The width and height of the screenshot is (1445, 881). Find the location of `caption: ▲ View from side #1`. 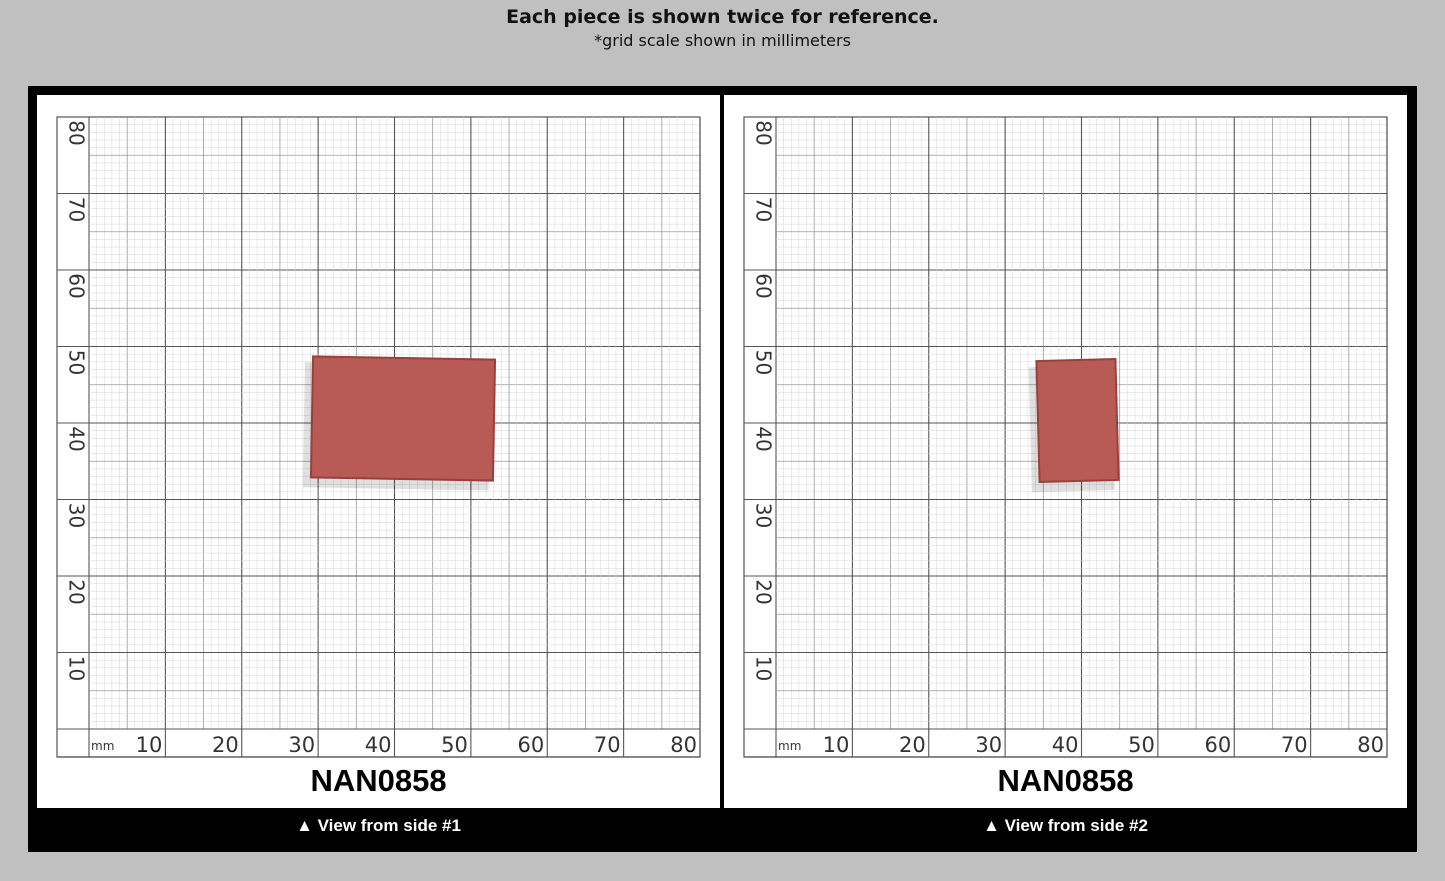

caption: ▲ View from side #1 is located at coordinates (378, 825).